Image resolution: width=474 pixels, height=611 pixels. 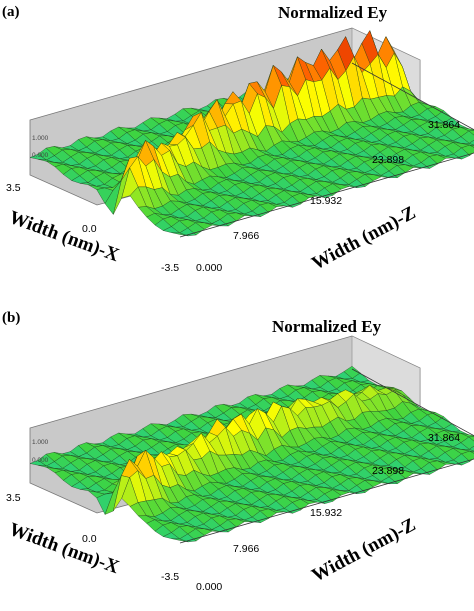 What do you see at coordinates (11, 12) in the screenshot?
I see `panel-label: (a)` at bounding box center [11, 12].